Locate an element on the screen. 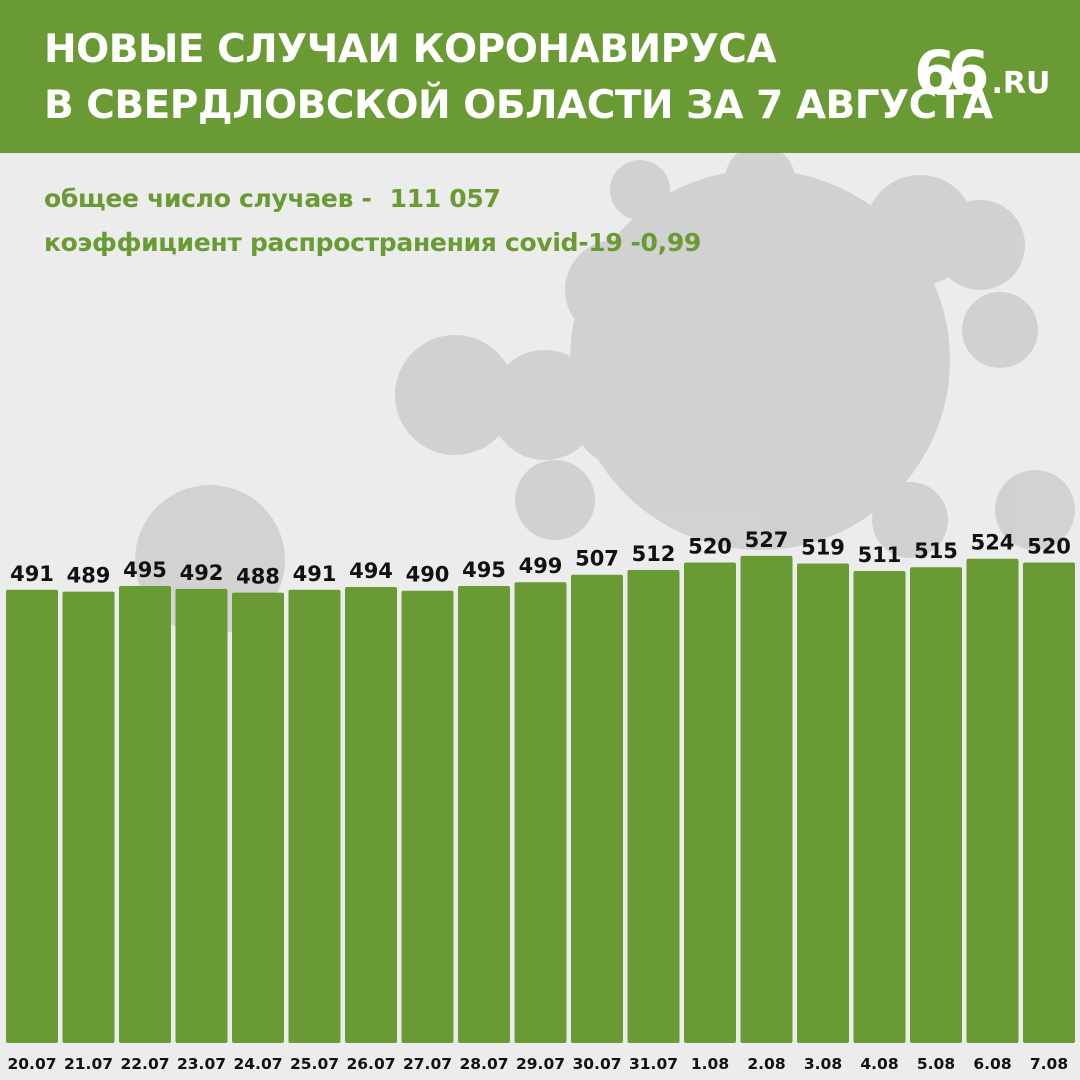  x-tick-30.07: 30.07 is located at coordinates (596, 1064).